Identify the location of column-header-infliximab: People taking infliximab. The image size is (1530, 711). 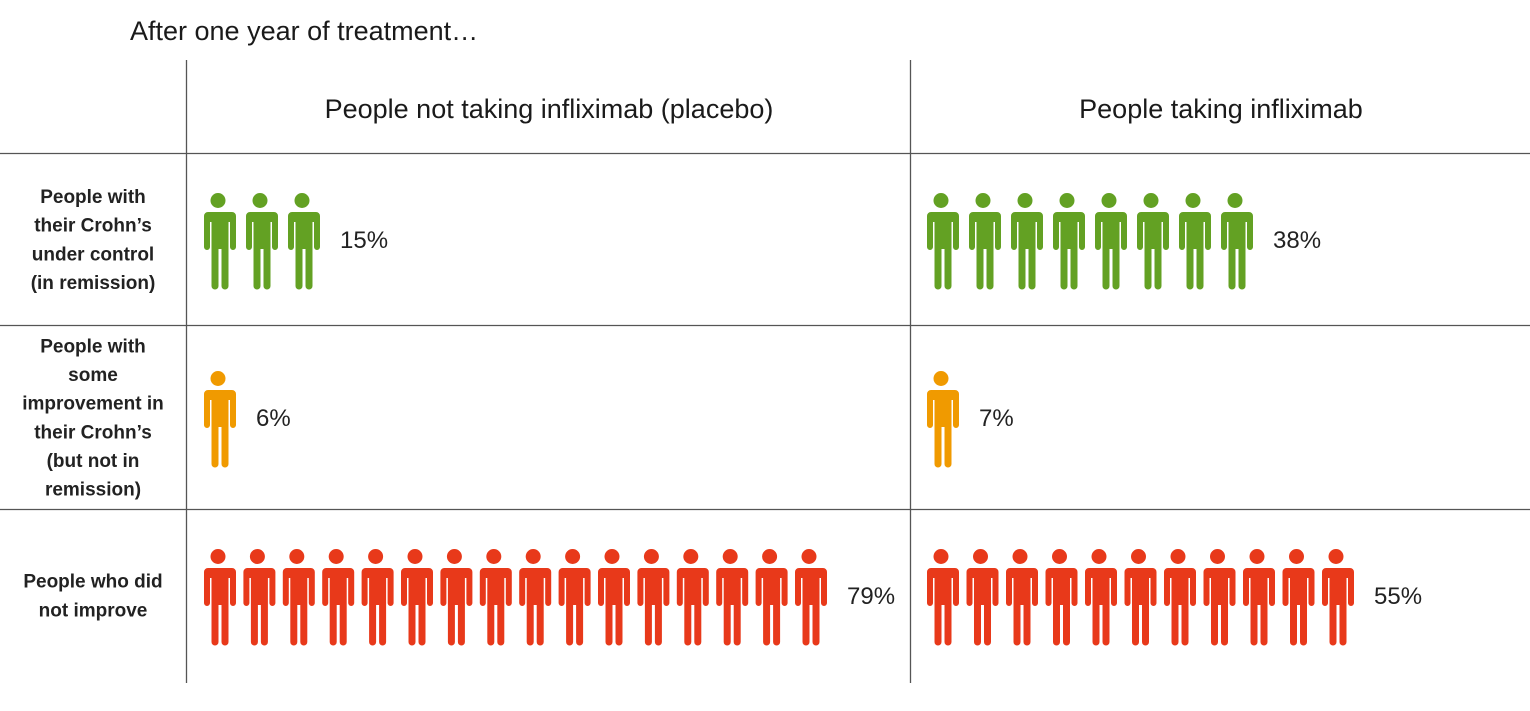
(1221, 109).